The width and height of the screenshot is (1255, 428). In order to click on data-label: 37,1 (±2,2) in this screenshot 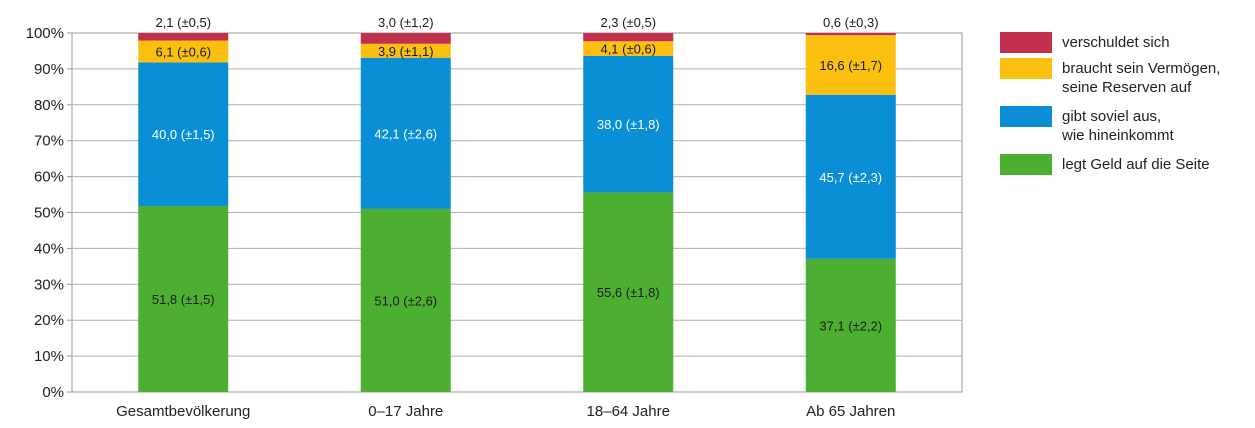, I will do `click(850, 325)`.